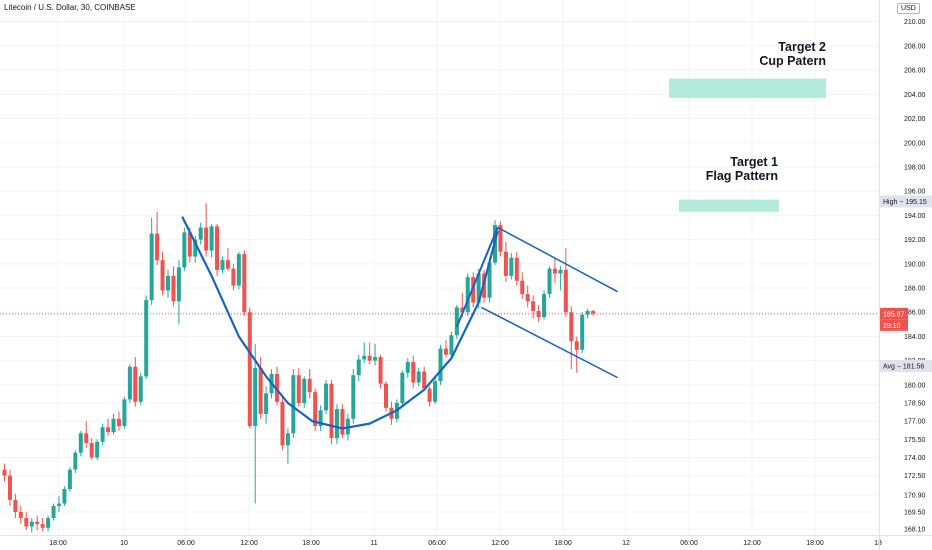  What do you see at coordinates (340, 323) in the screenshot?
I see `cup-curve` at bounding box center [340, 323].